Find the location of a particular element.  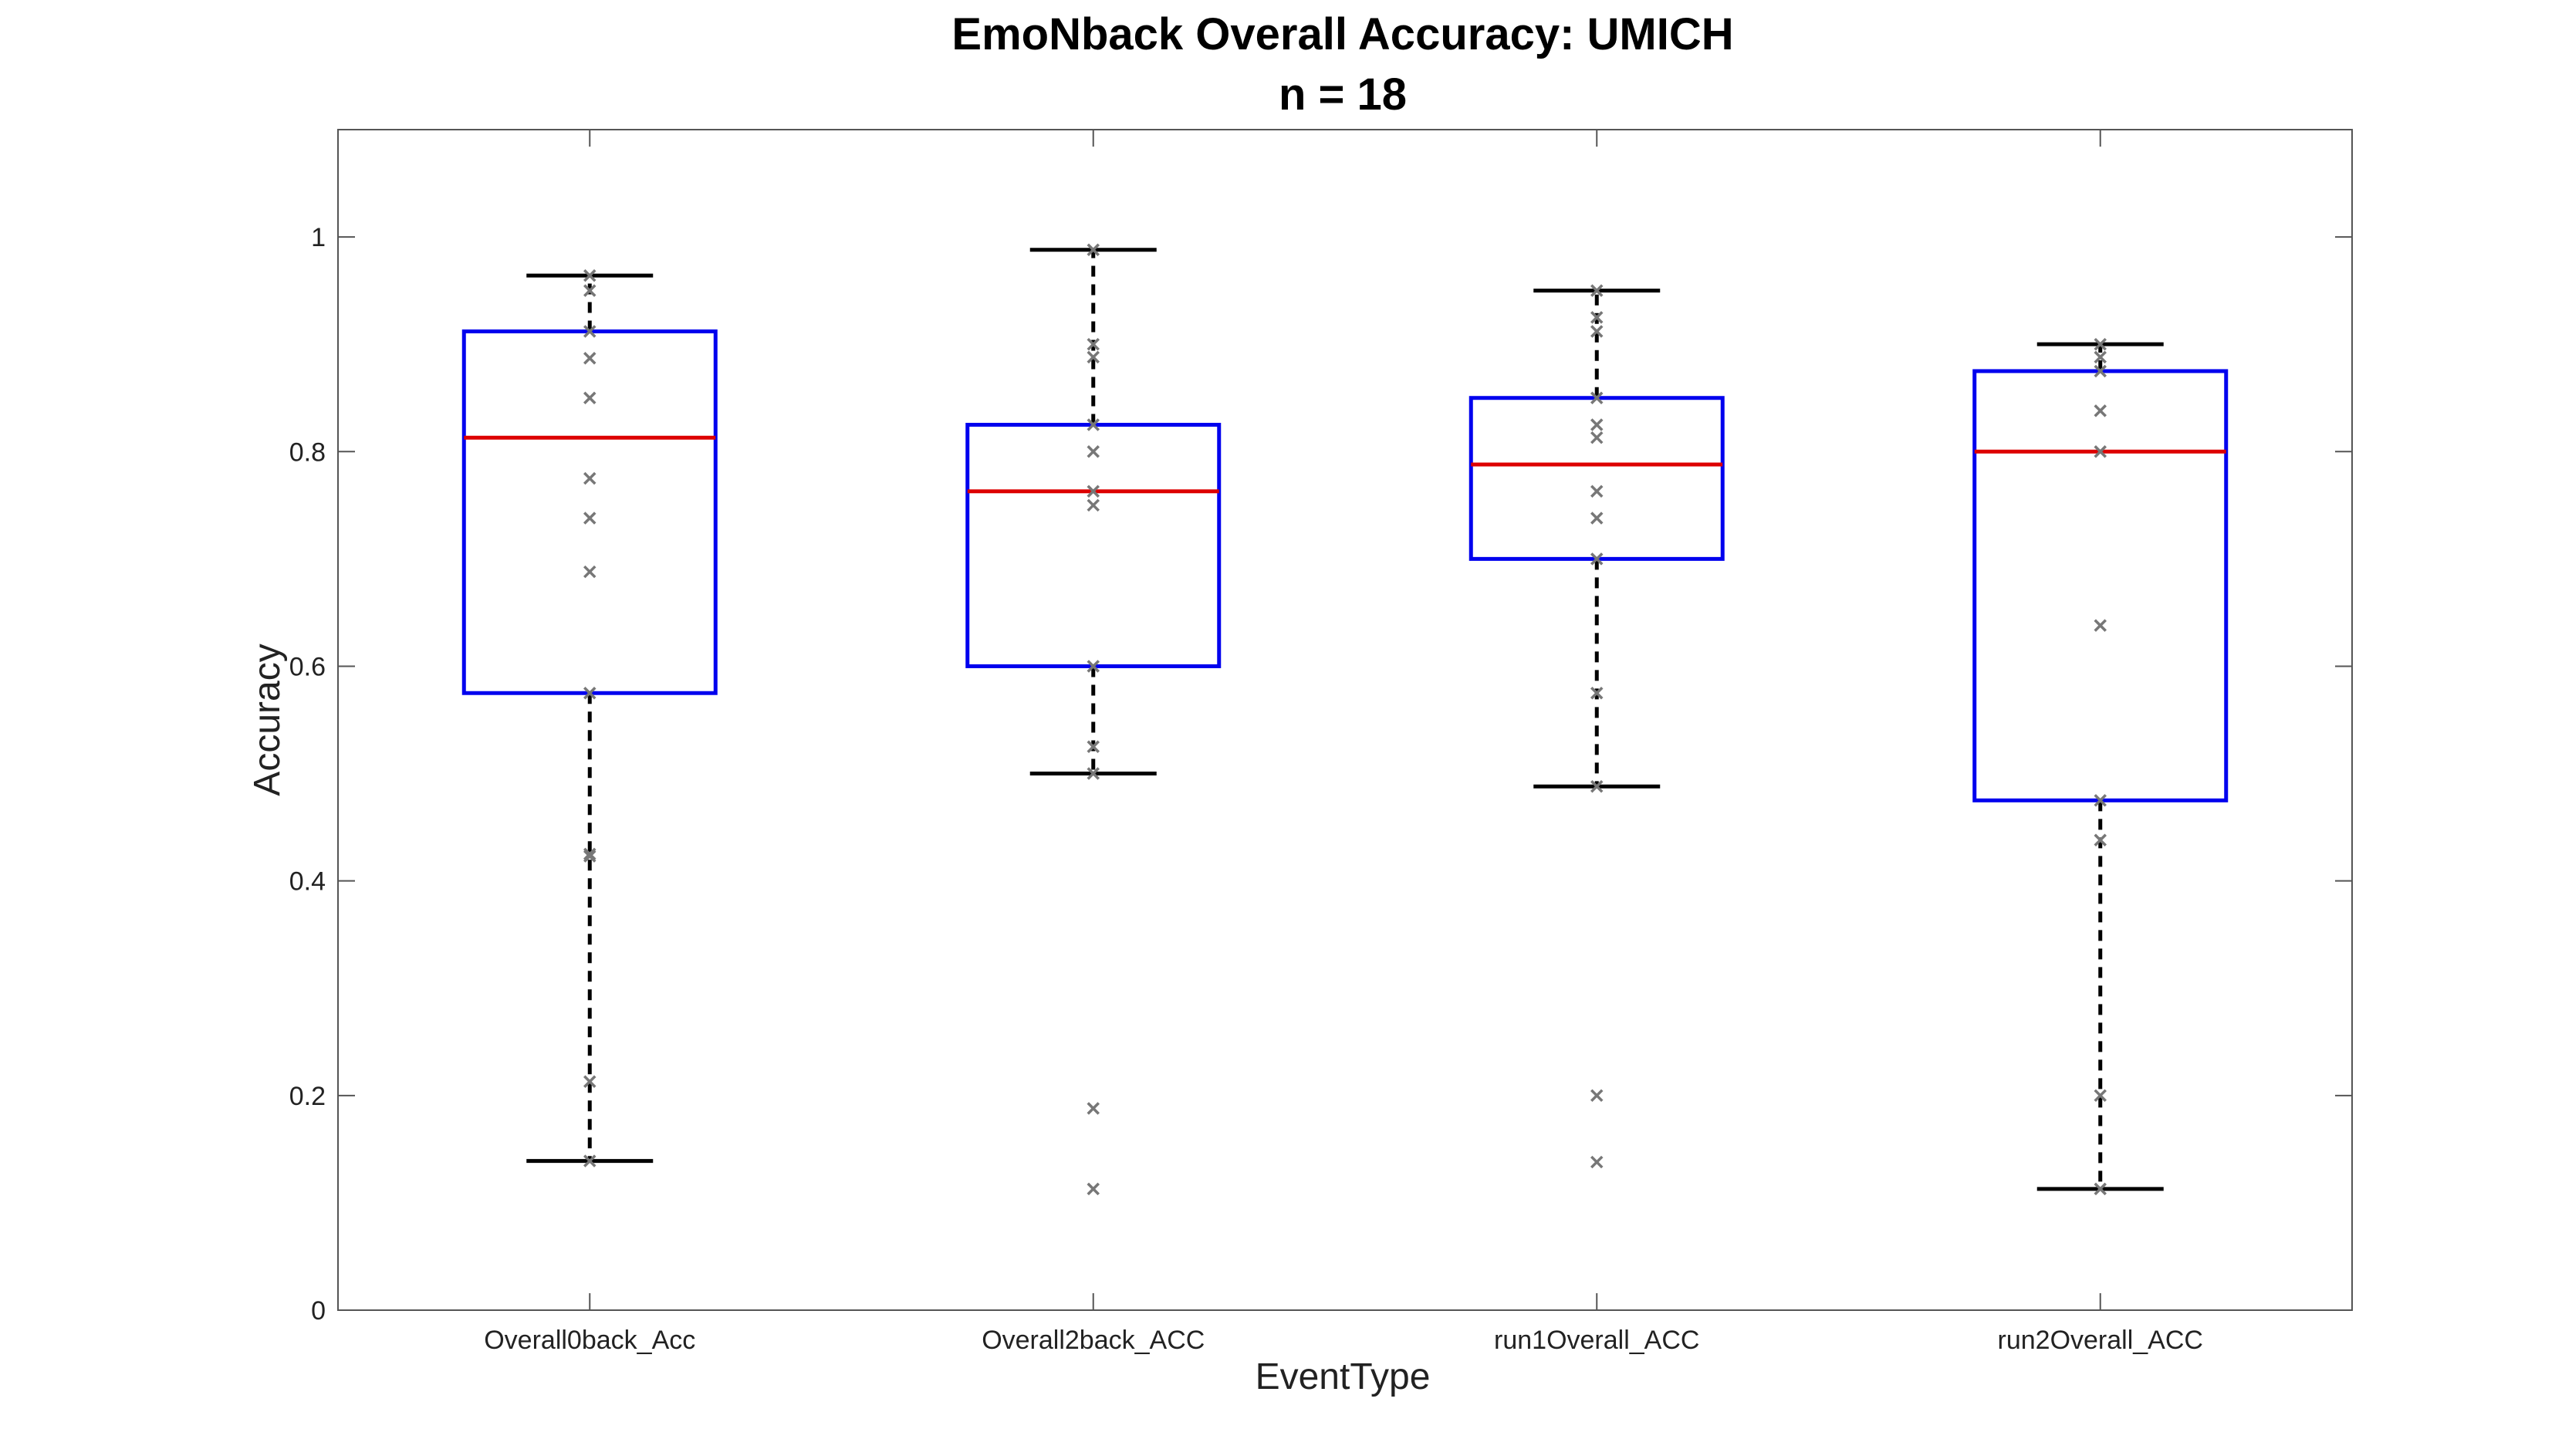

y-axis-label: Accuracy is located at coordinates (267, 720).